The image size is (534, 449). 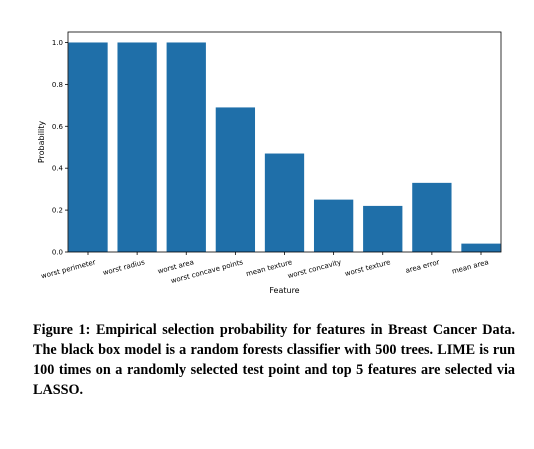 What do you see at coordinates (235, 179) in the screenshot?
I see `bar-worst-concave-points` at bounding box center [235, 179].